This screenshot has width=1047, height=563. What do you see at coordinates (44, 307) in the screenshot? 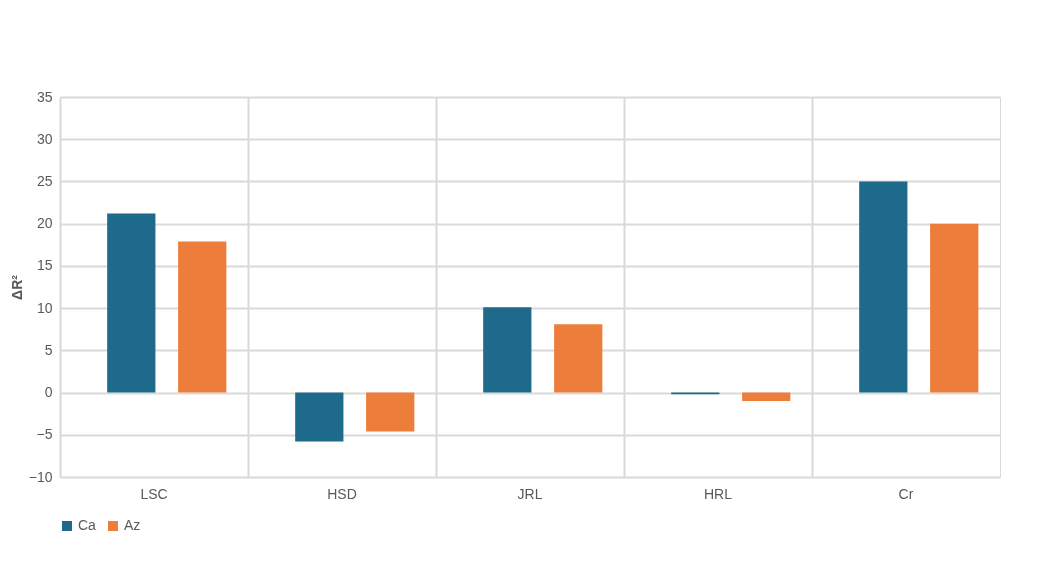
I see `y-tick-label: 10` at bounding box center [44, 307].